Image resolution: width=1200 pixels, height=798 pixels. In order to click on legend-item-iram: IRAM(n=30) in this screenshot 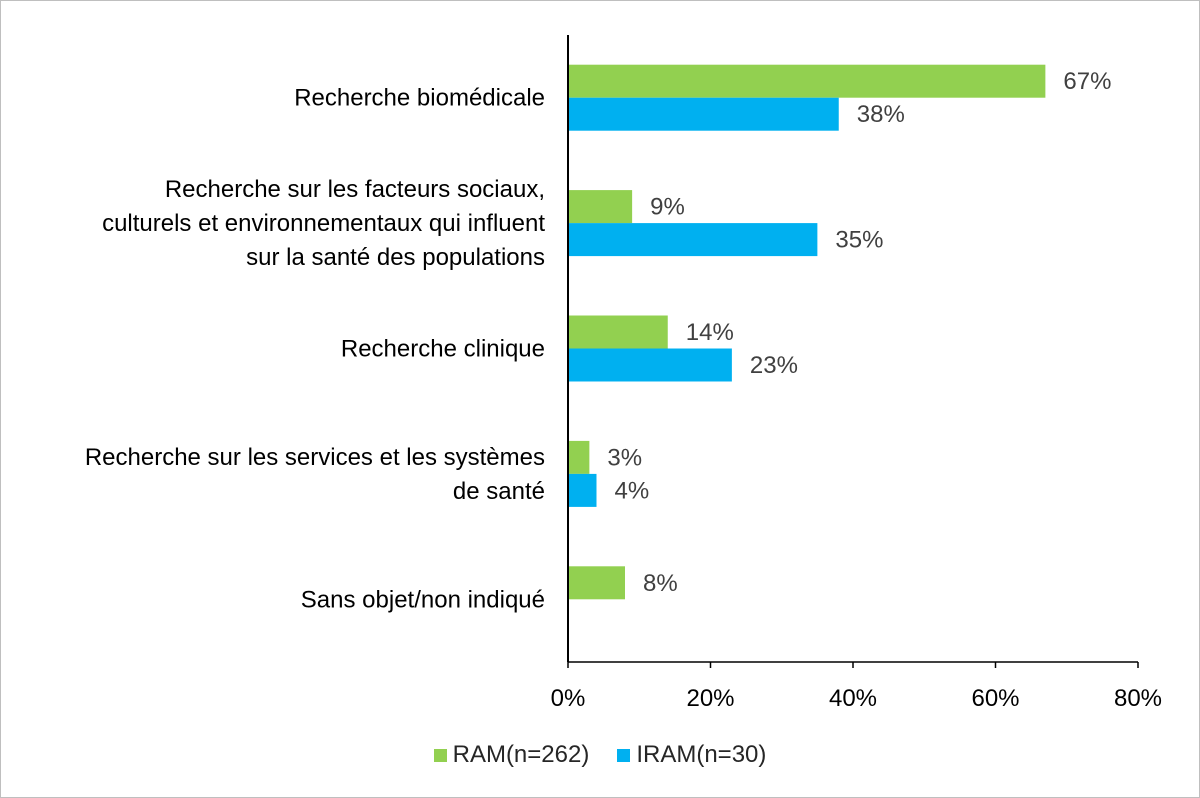, I will do `click(691, 755)`.